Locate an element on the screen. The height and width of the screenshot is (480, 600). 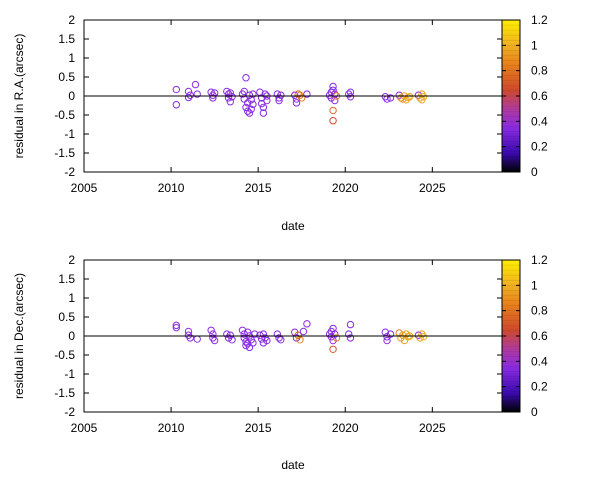
ra-colorbar-tick-label: 0.8 is located at coordinates (539, 71).